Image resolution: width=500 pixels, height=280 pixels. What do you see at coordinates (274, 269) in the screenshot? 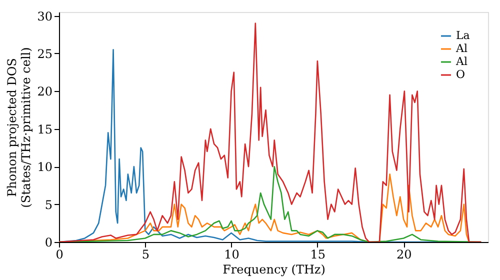
I see `x-axis-title: Frequency (THz)` at bounding box center [274, 269].